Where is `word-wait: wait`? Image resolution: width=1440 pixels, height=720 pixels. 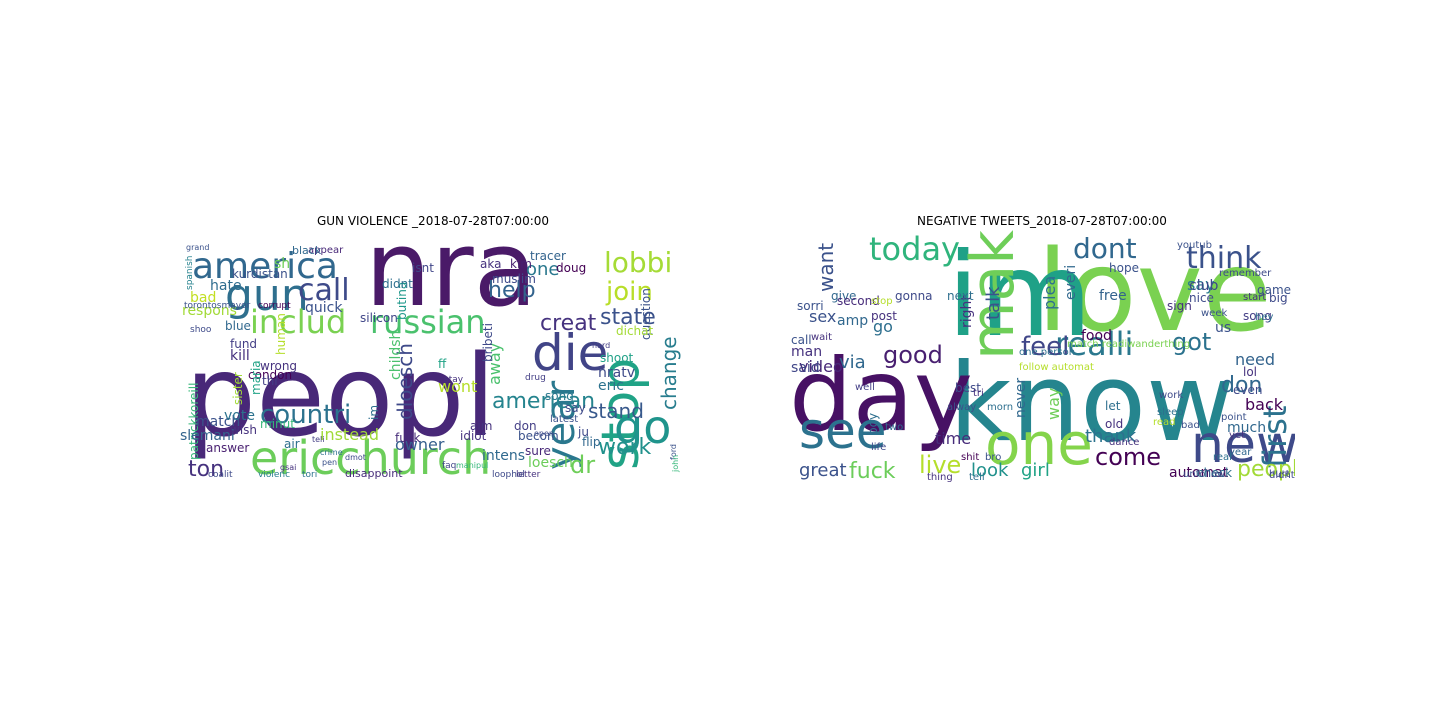 word-wait: wait is located at coordinates (821, 337).